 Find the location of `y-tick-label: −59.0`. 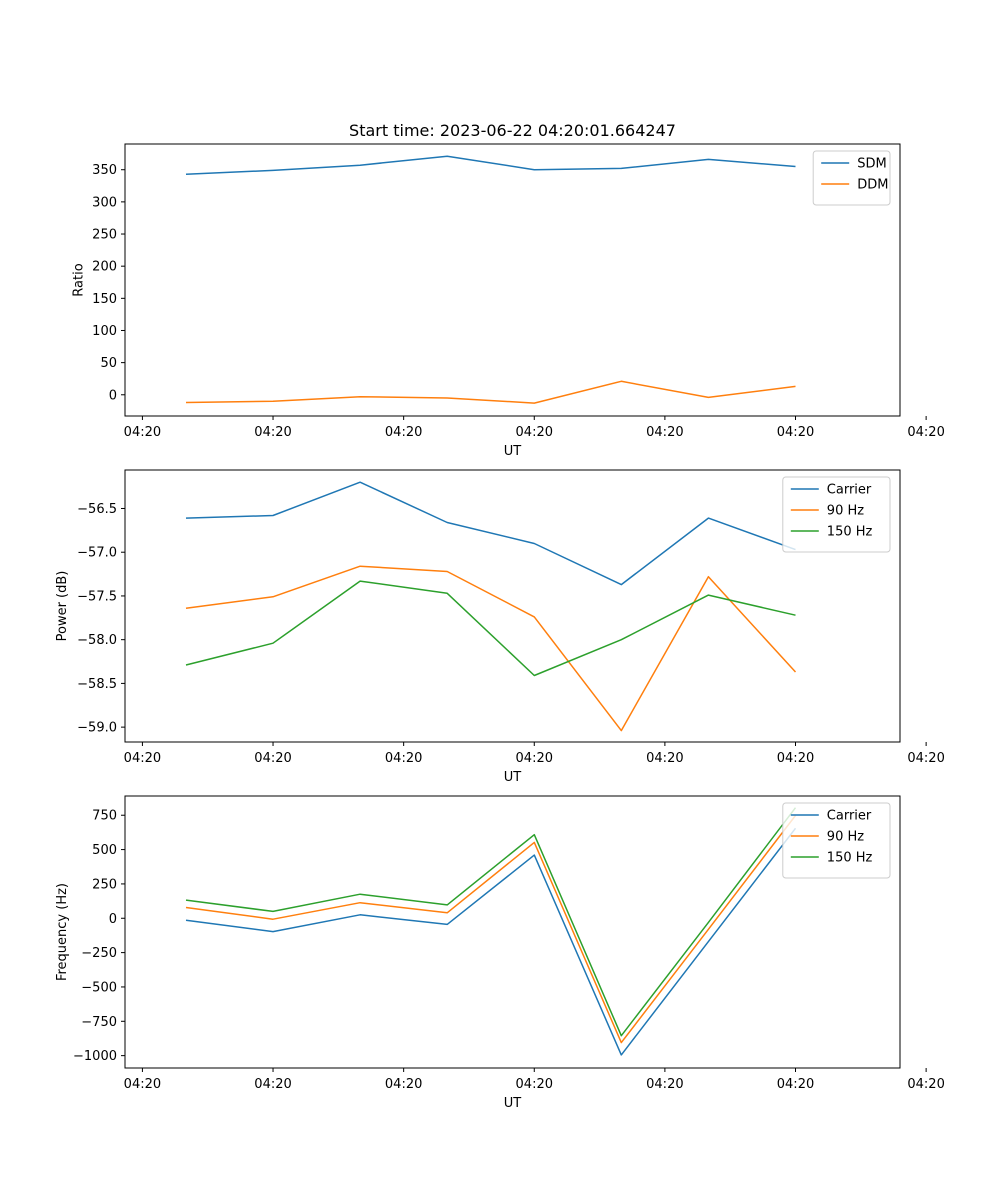

y-tick-label: −59.0 is located at coordinates (97, 728).